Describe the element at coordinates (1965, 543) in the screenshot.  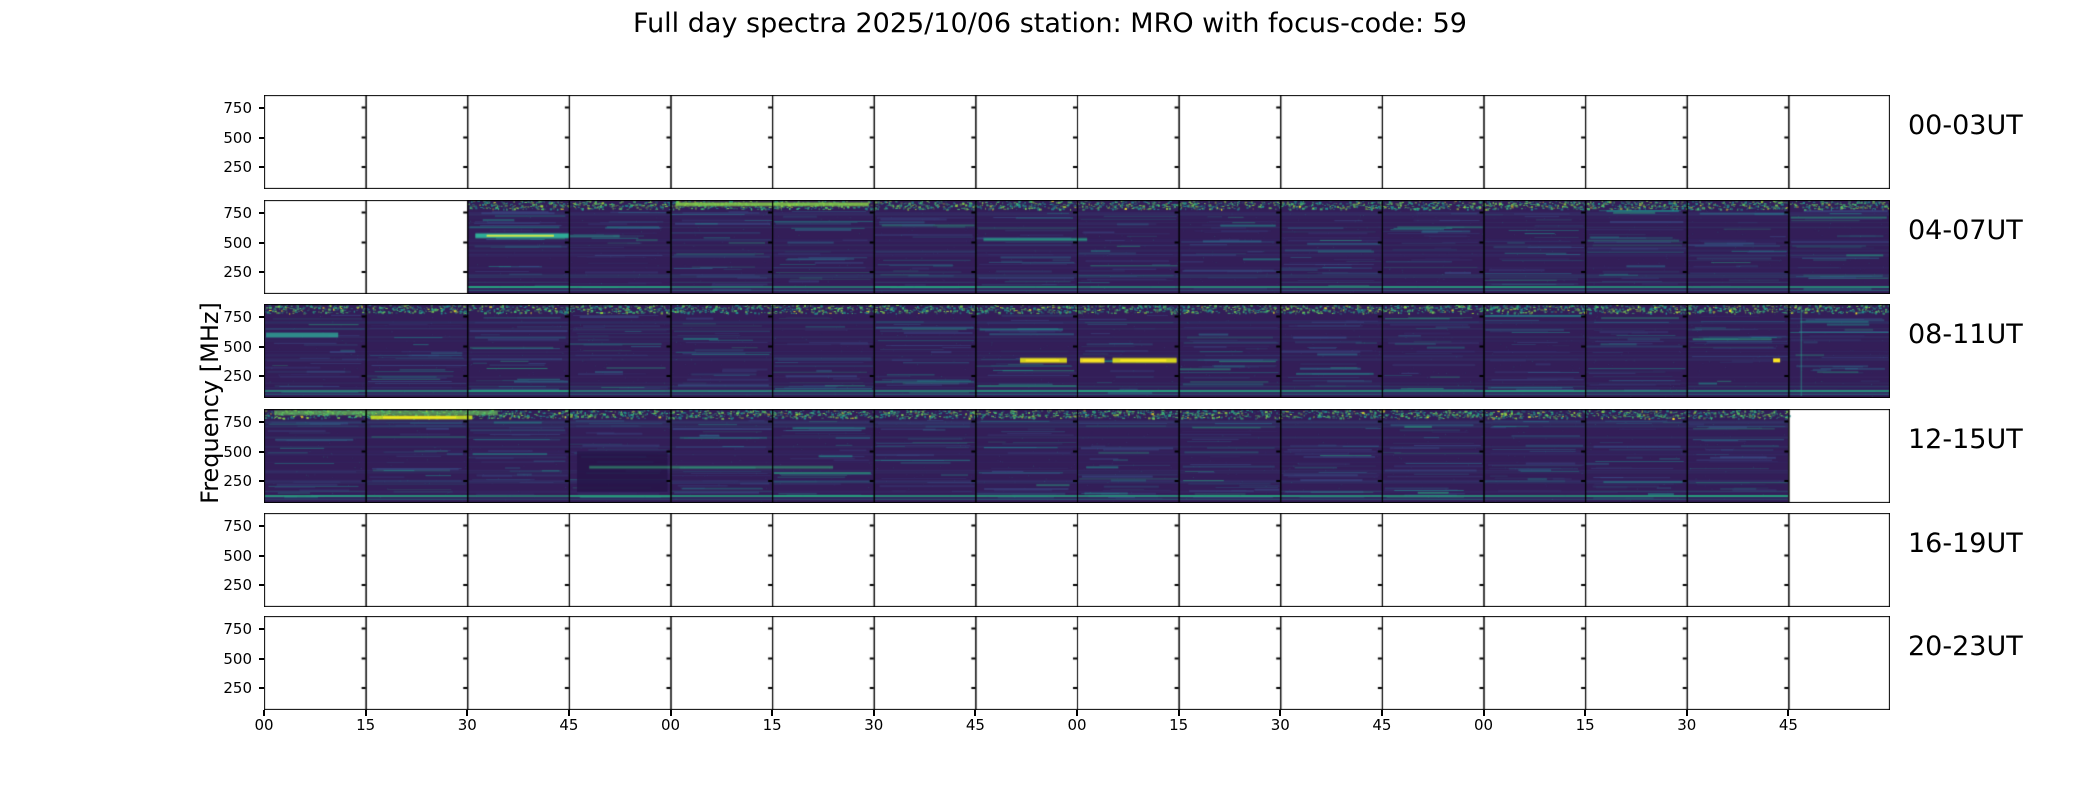
I see `row-time-label-16-19UT: 16-19UT` at that location.